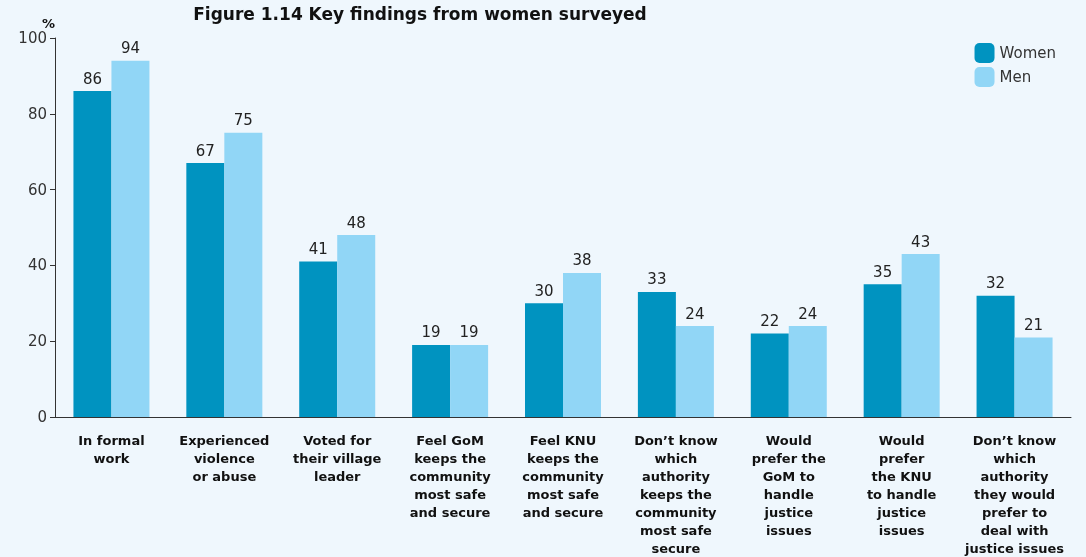  Describe the element at coordinates (1014, 494) in the screenshot. I see `x-tick-label: Don’t know which authority they would prefer to deal with justice issues` at that location.